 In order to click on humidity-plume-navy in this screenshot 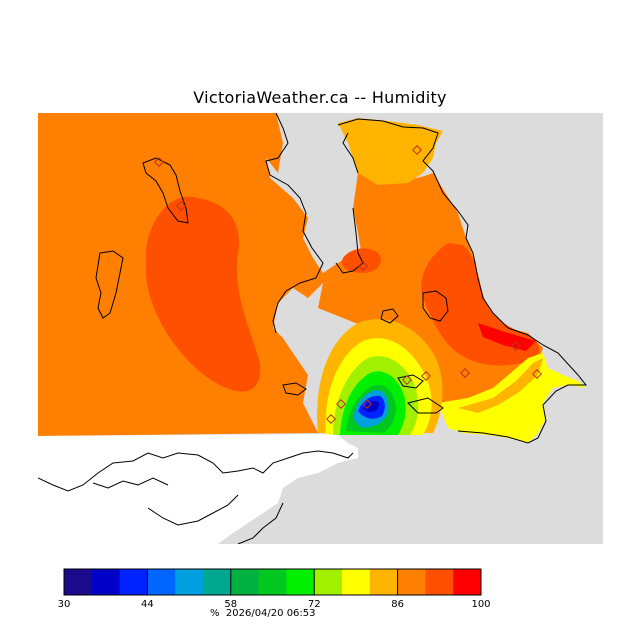, I will do `click(371, 406)`.